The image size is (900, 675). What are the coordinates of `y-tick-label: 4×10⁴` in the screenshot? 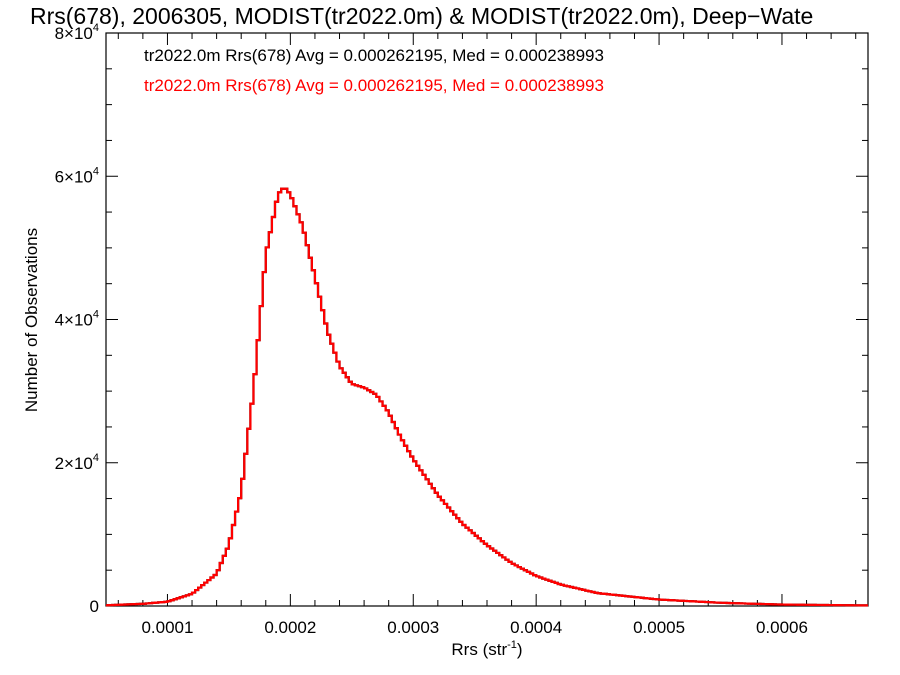 It's located at (77, 319).